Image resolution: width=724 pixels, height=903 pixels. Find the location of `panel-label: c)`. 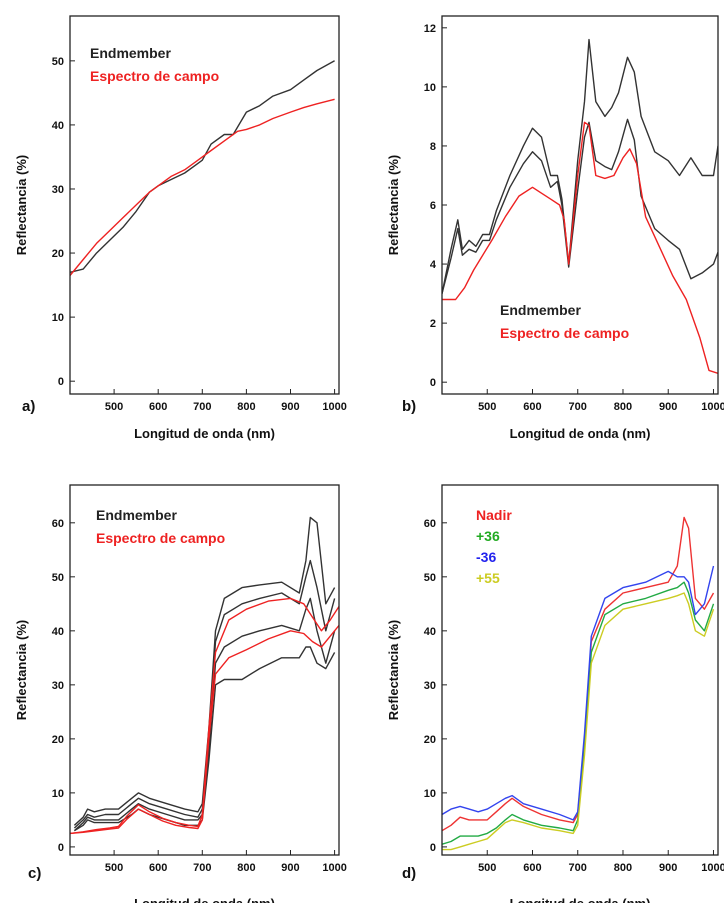

panel-label: c) is located at coordinates (34, 873).